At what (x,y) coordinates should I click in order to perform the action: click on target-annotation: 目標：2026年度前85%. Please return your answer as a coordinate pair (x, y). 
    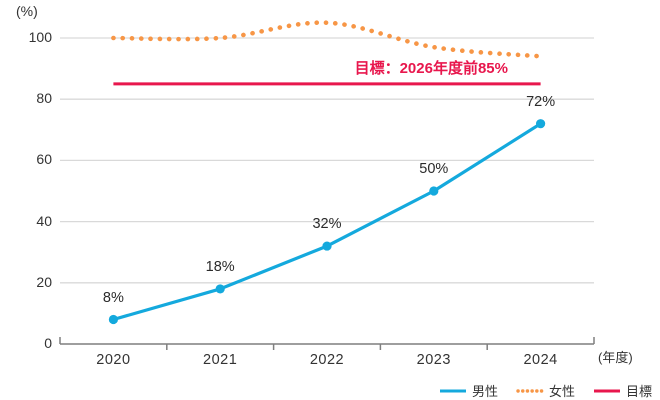
    Looking at the image, I should click on (431, 68).